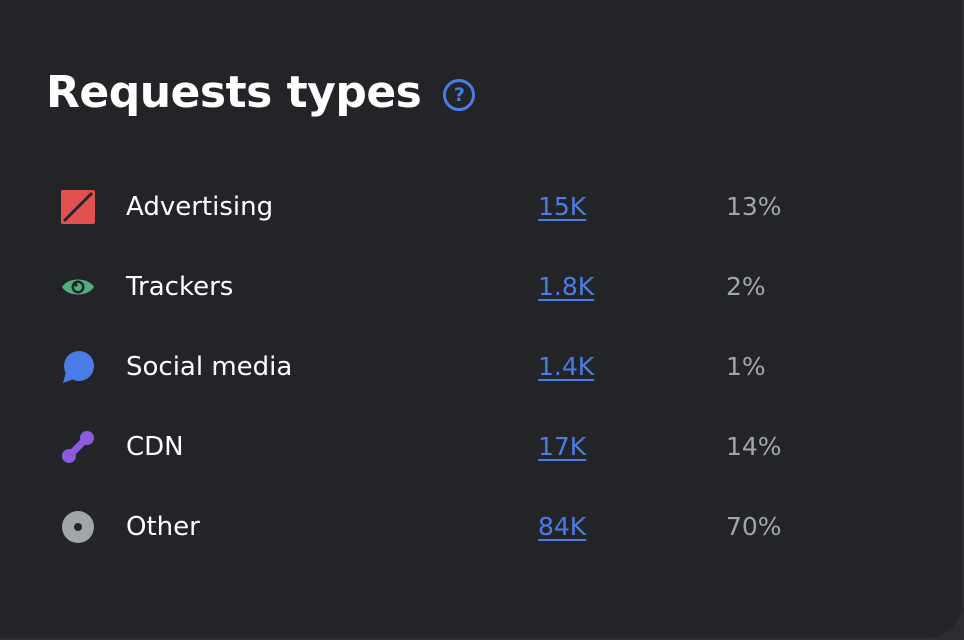 The height and width of the screenshot is (640, 964). What do you see at coordinates (78, 447) in the screenshot?
I see `cdn-link-icon` at bounding box center [78, 447].